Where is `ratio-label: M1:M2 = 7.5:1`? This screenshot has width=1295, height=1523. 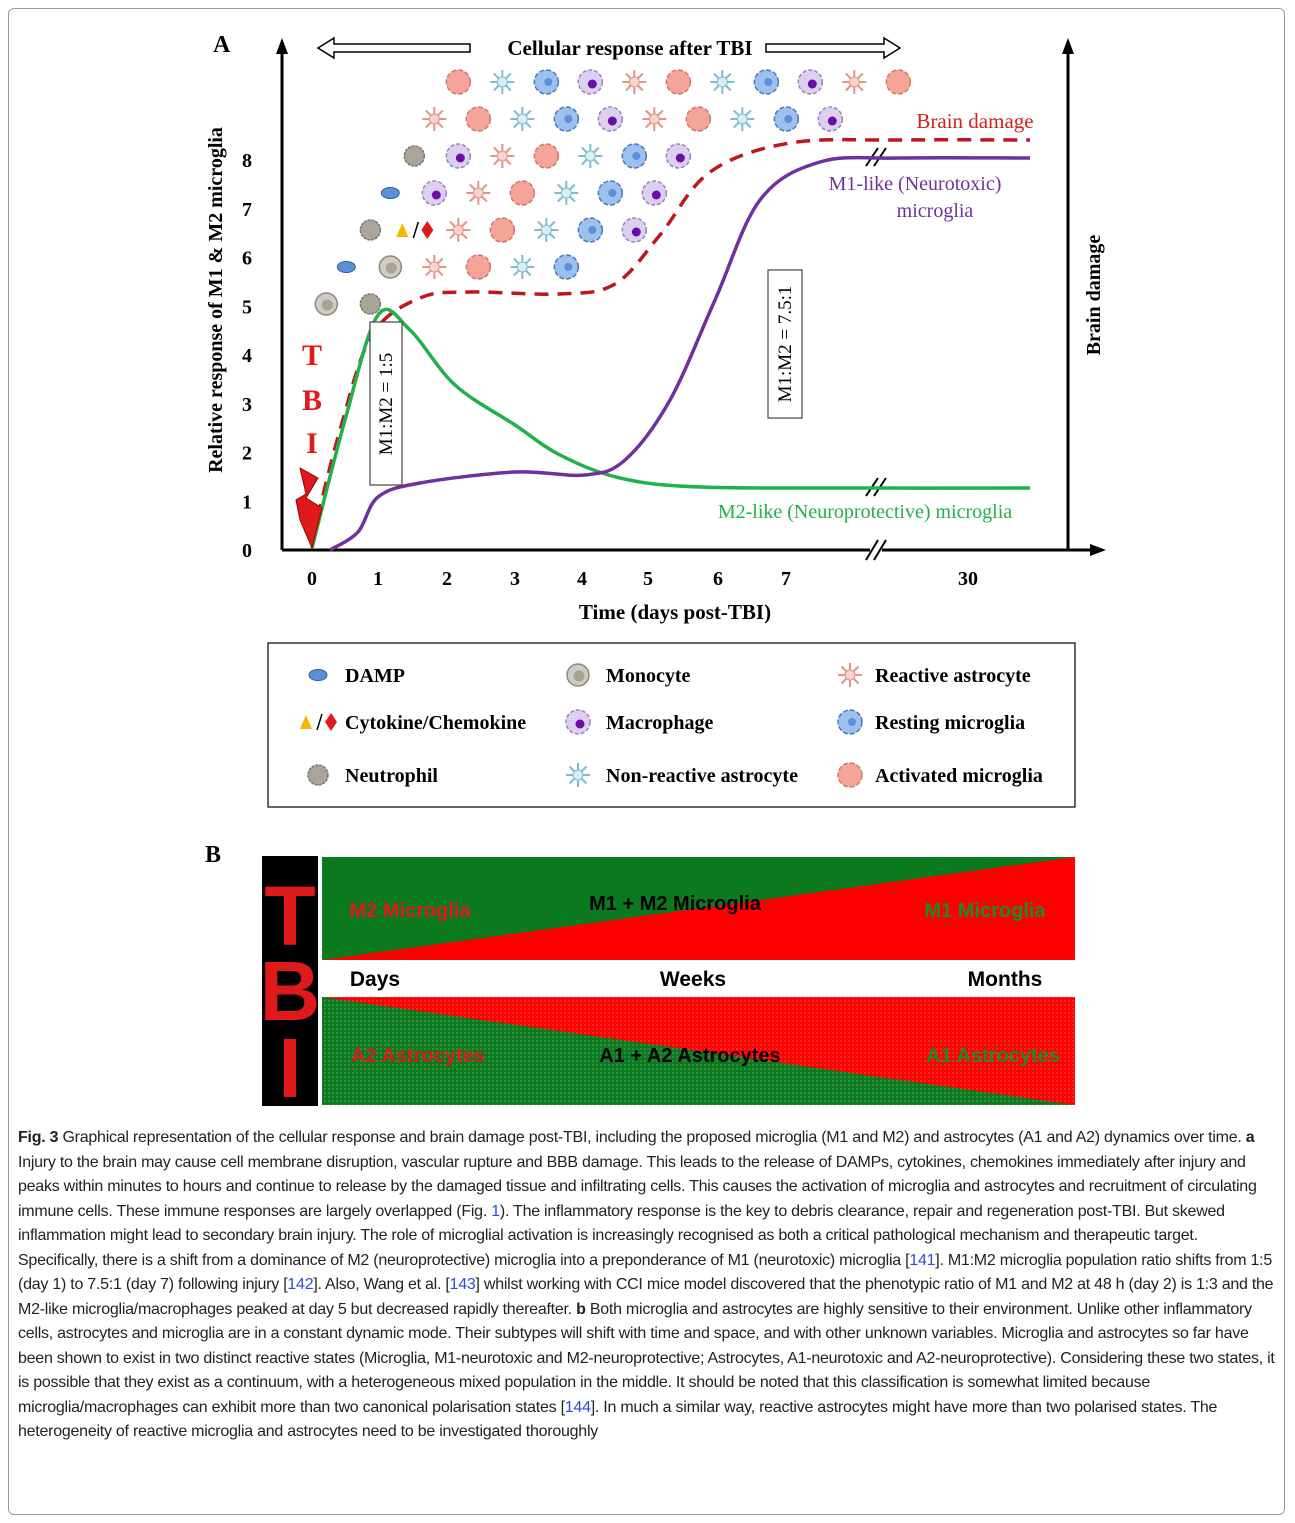
ratio-label: M1:M2 = 7.5:1 is located at coordinates (785, 344).